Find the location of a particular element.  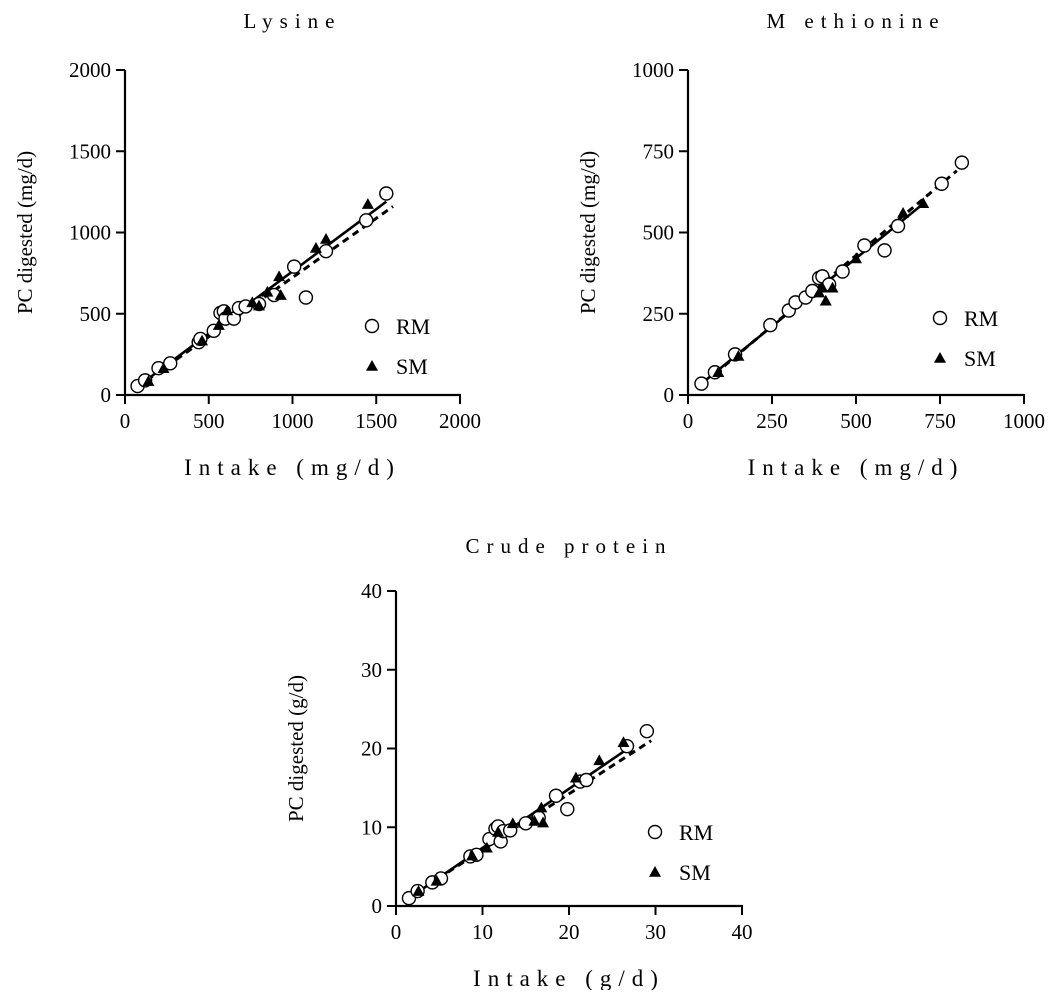

y-tick-label: 750 is located at coordinates (659, 151).